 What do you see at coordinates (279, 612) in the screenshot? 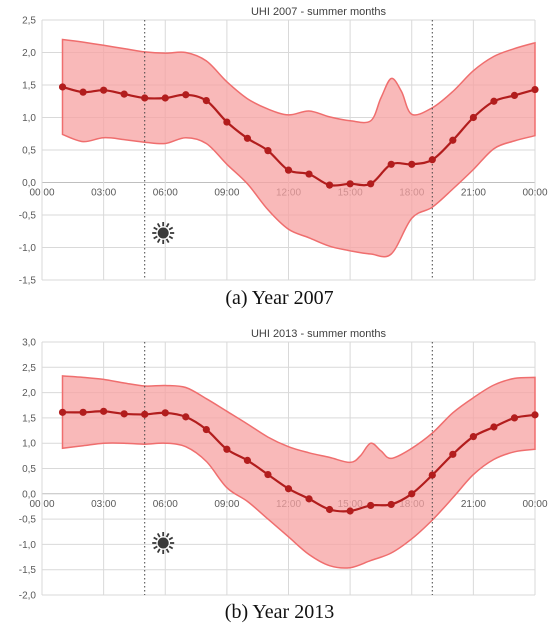
I see `caption-2013: (b) Year 2013` at bounding box center [279, 612].